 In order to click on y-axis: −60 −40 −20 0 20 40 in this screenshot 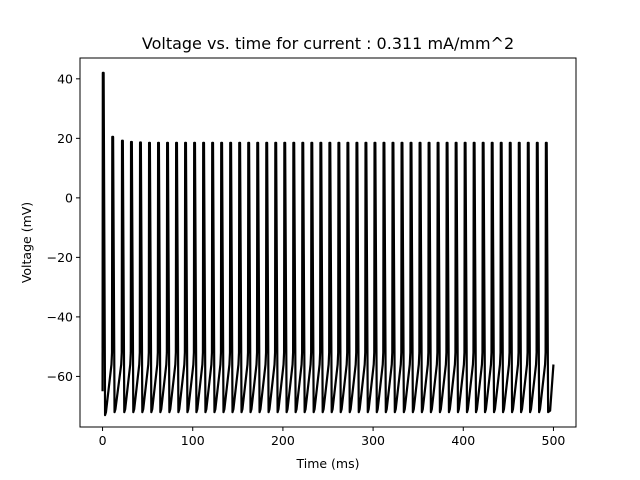, I will do `click(63, 227)`.